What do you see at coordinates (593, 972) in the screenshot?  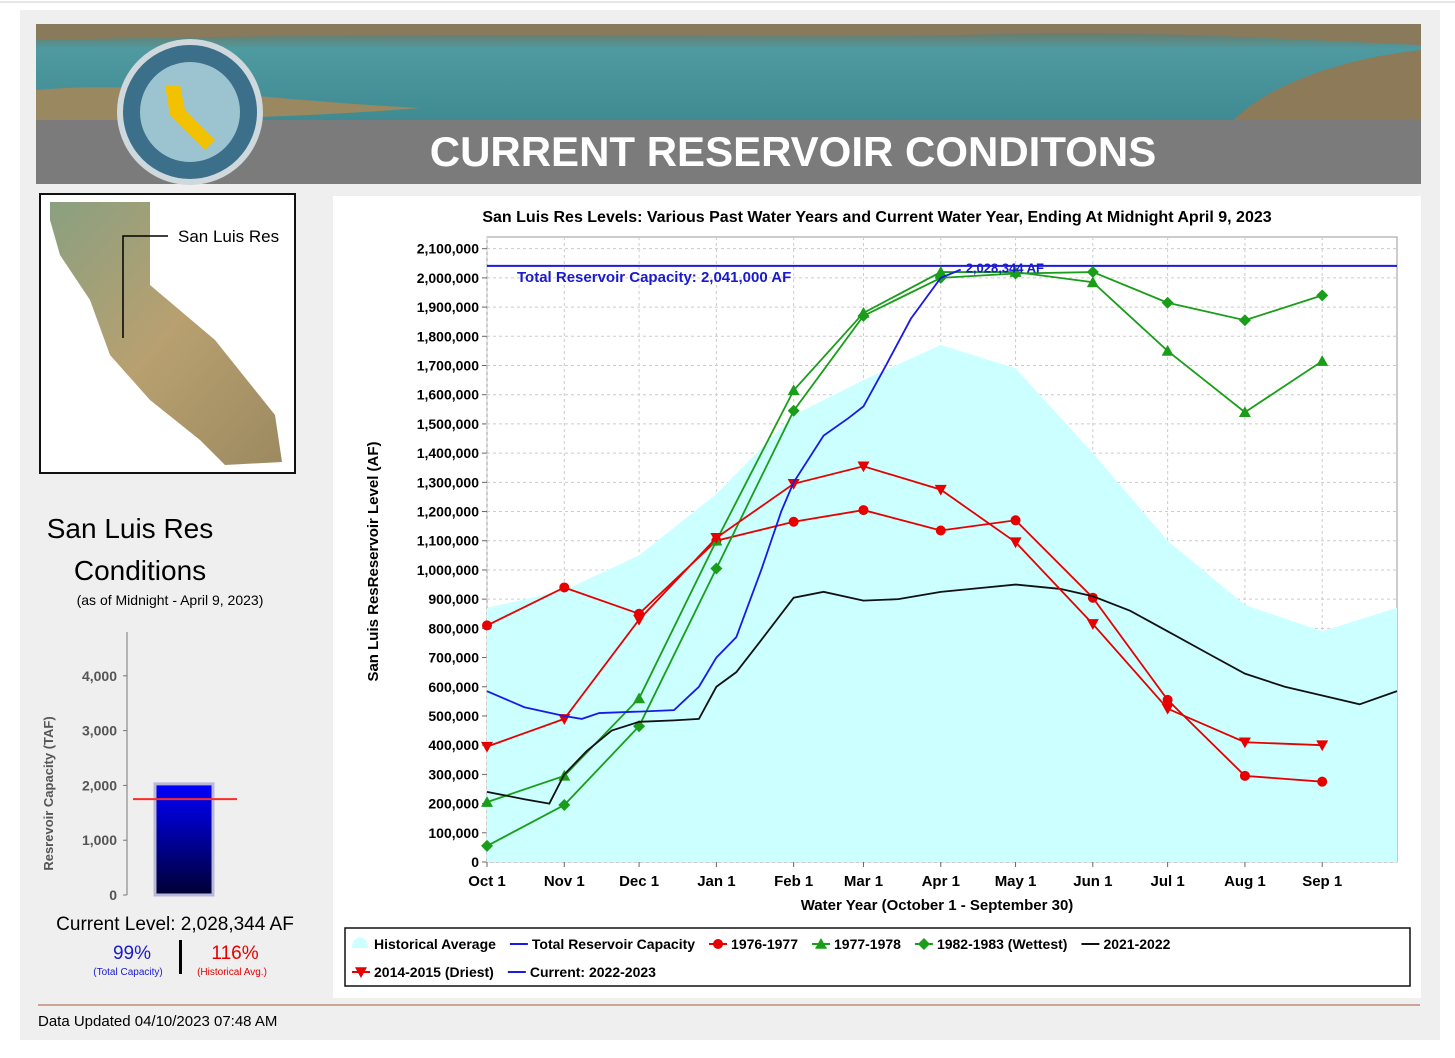 I see `legend-label: Current: 2022-2023` at bounding box center [593, 972].